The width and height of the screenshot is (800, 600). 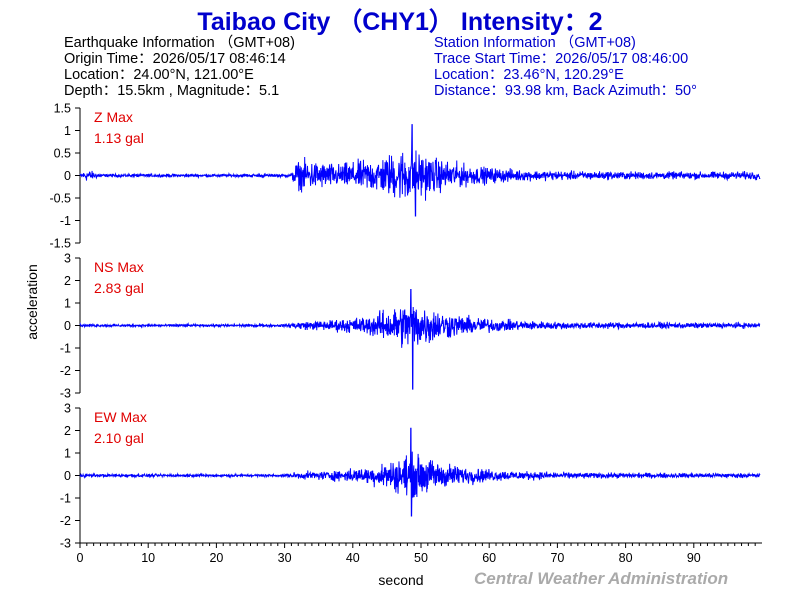 What do you see at coordinates (561, 59) in the screenshot?
I see `trace-start-time: Trace Start Time：2026/05/17 08:46:00` at bounding box center [561, 59].